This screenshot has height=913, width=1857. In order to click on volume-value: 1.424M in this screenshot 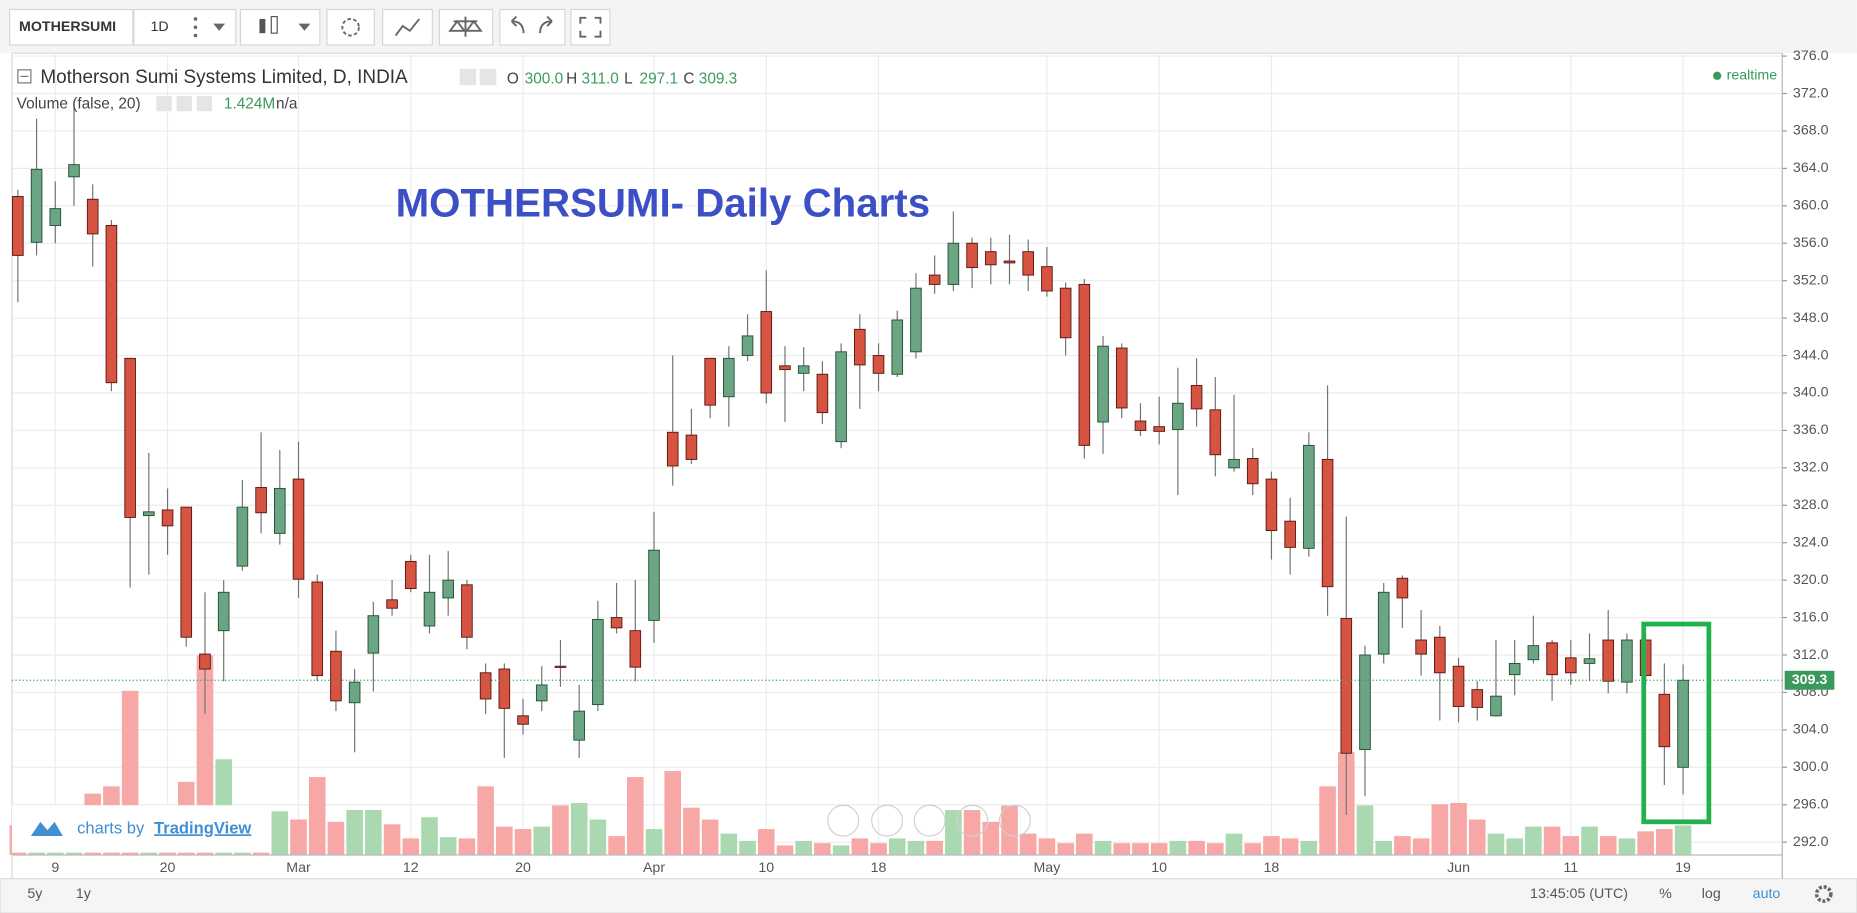, I will do `click(249, 103)`.